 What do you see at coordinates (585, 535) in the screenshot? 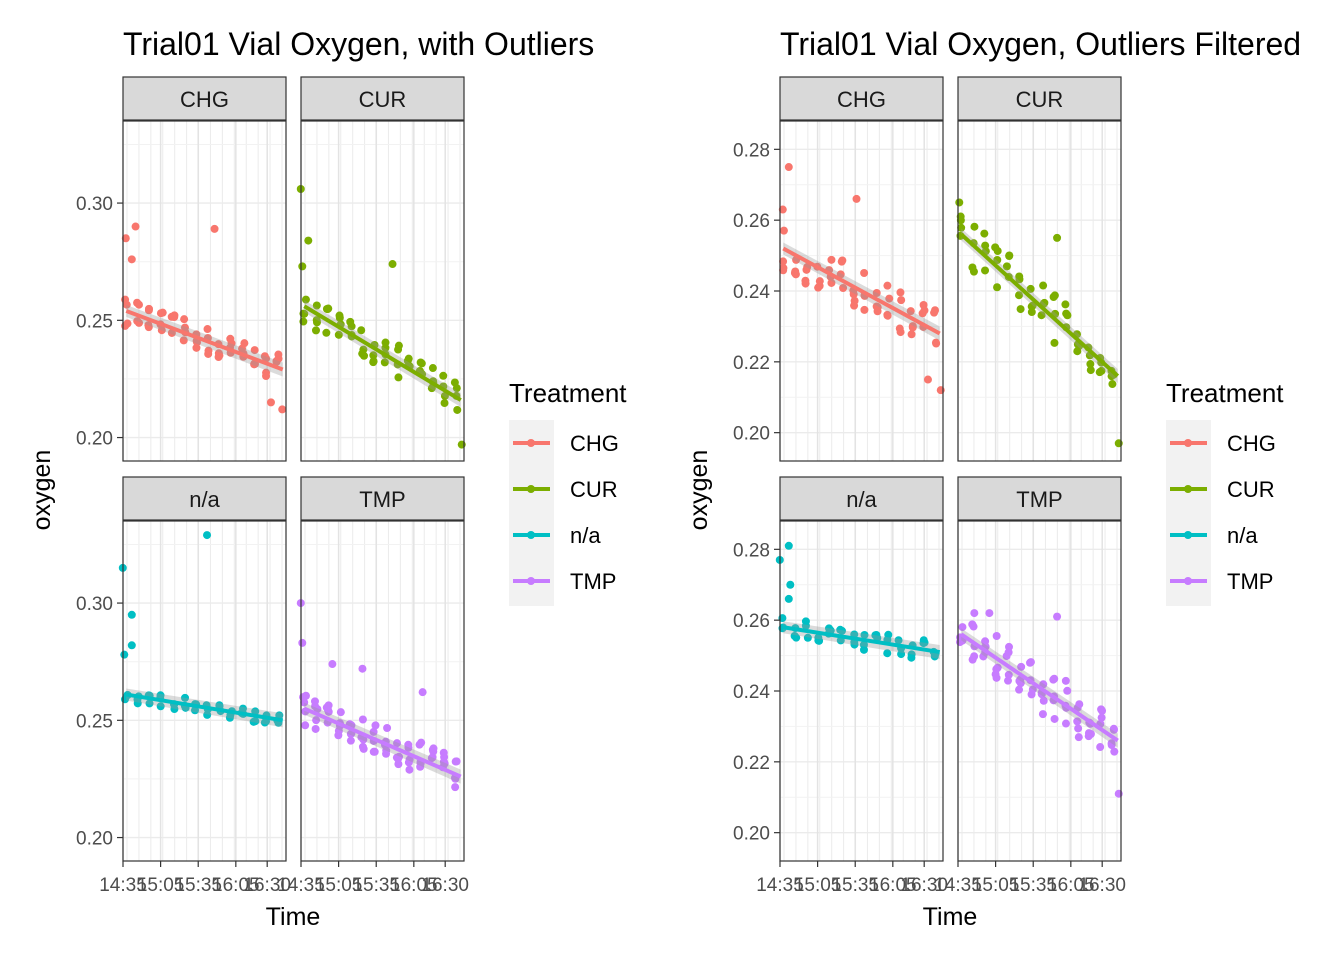
I see `legend-label: n/a` at bounding box center [585, 535].